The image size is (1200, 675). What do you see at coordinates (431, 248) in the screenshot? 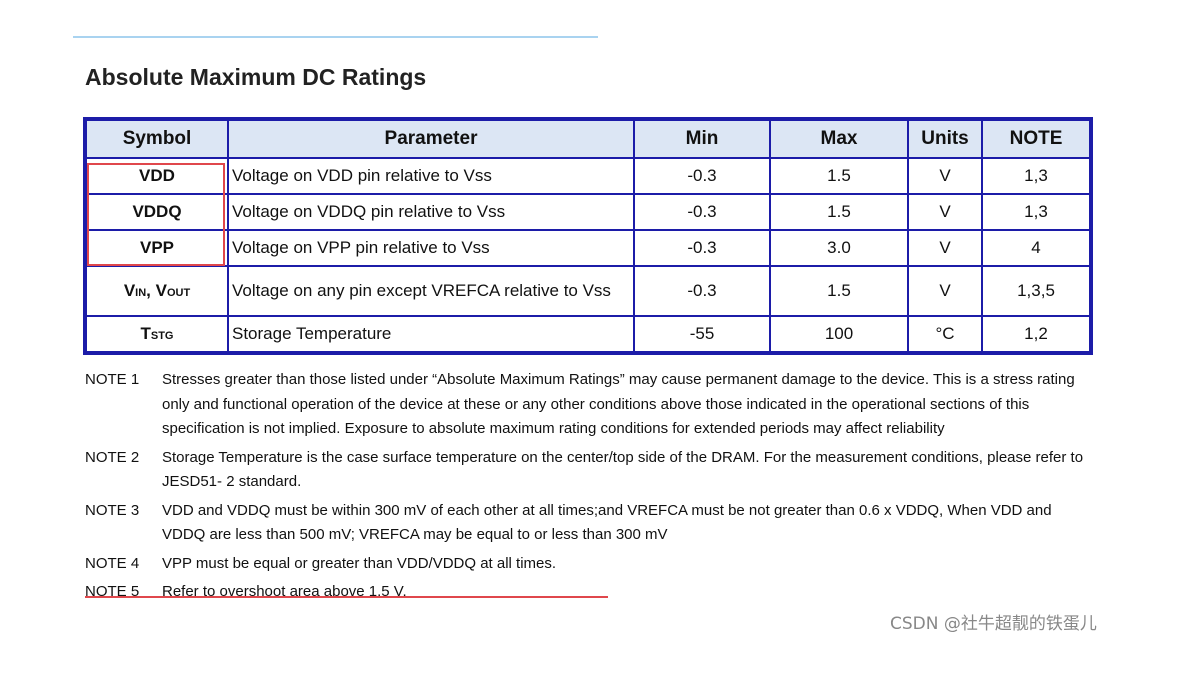
I see `parameter-cell: Voltage on VPP pin relative to Vss` at bounding box center [431, 248].